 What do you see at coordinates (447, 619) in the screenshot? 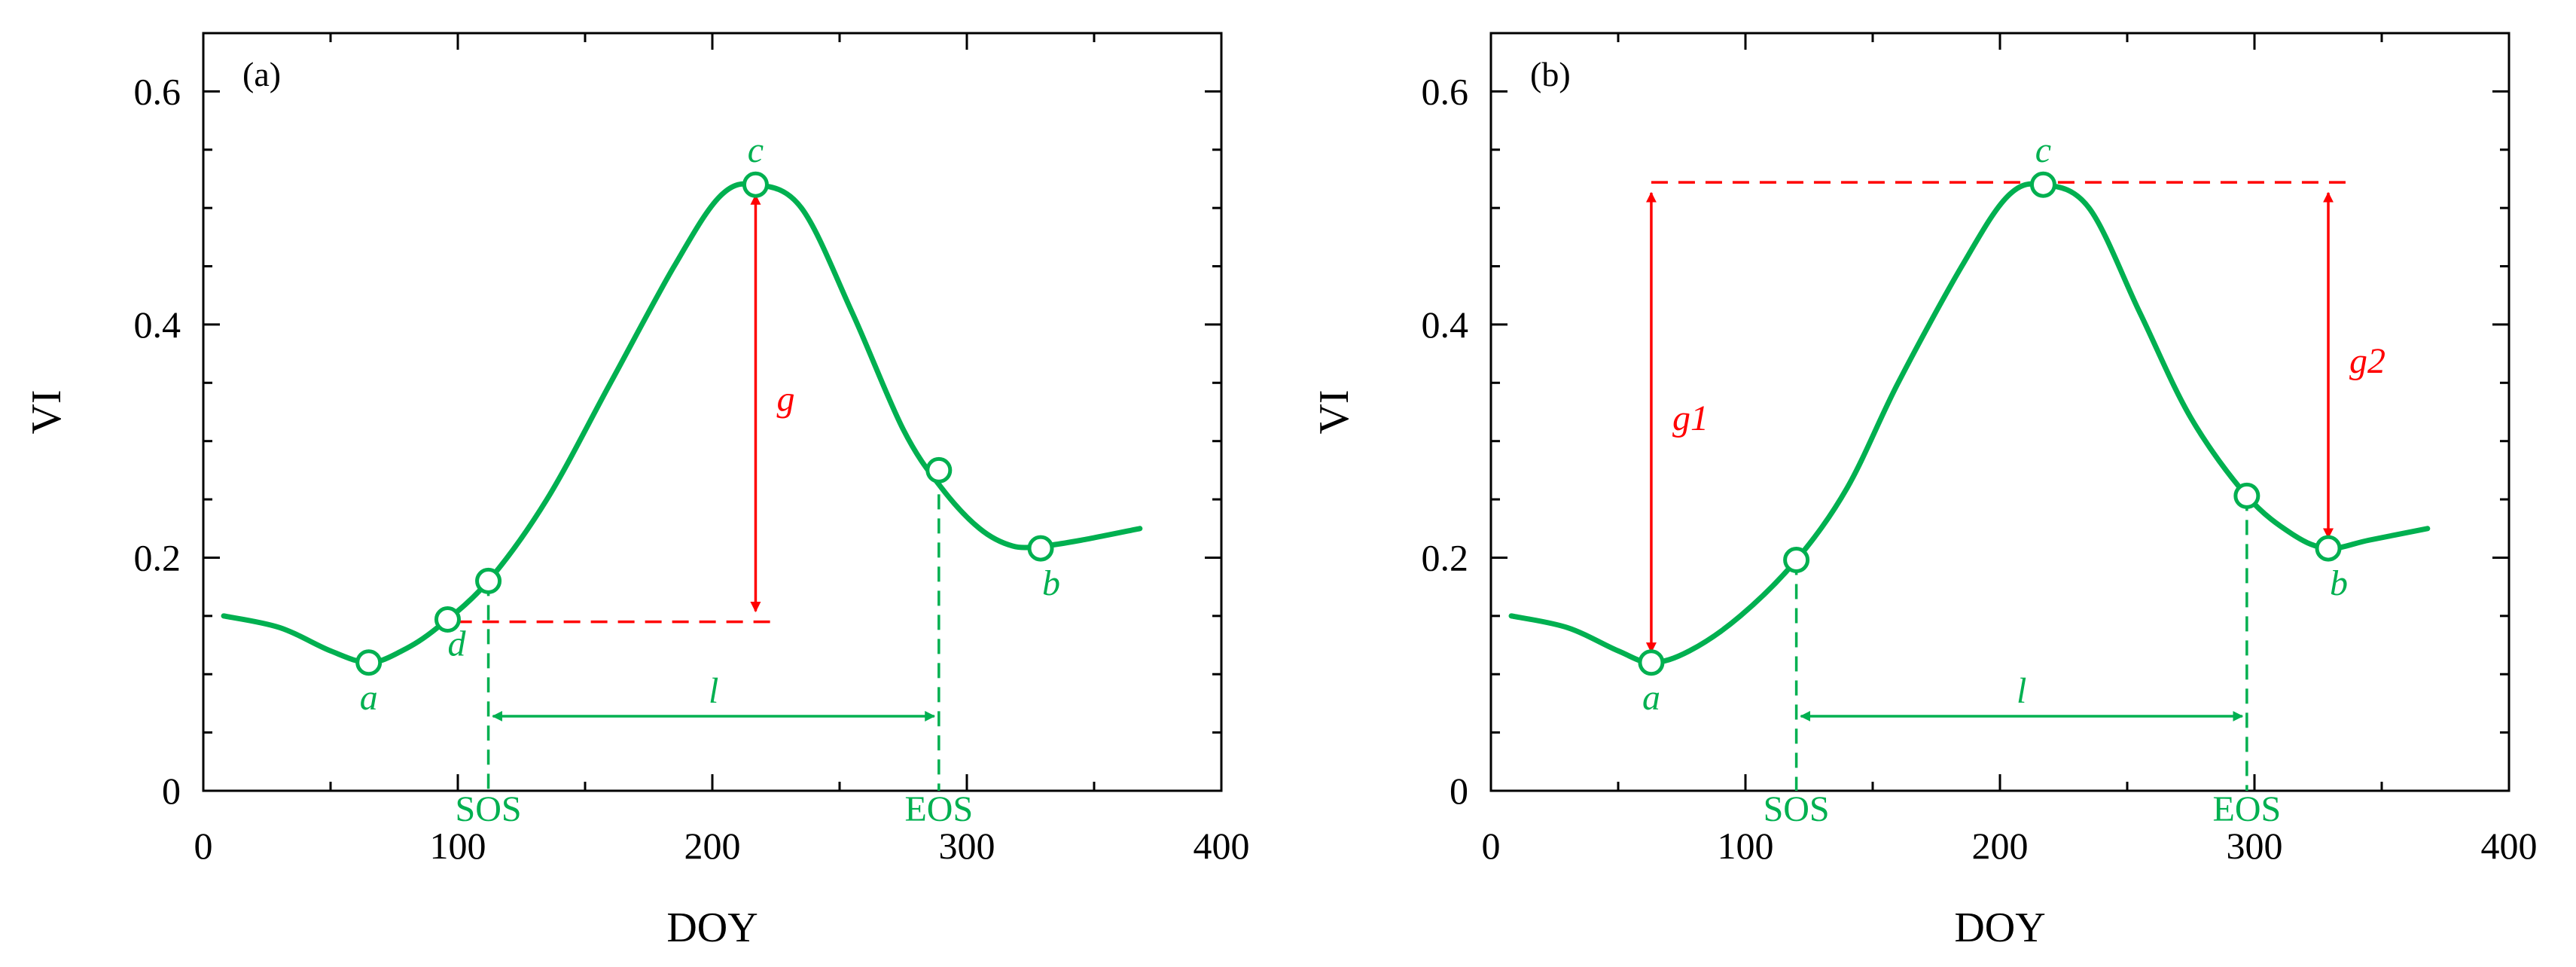
I see `point-d-marker` at bounding box center [447, 619].